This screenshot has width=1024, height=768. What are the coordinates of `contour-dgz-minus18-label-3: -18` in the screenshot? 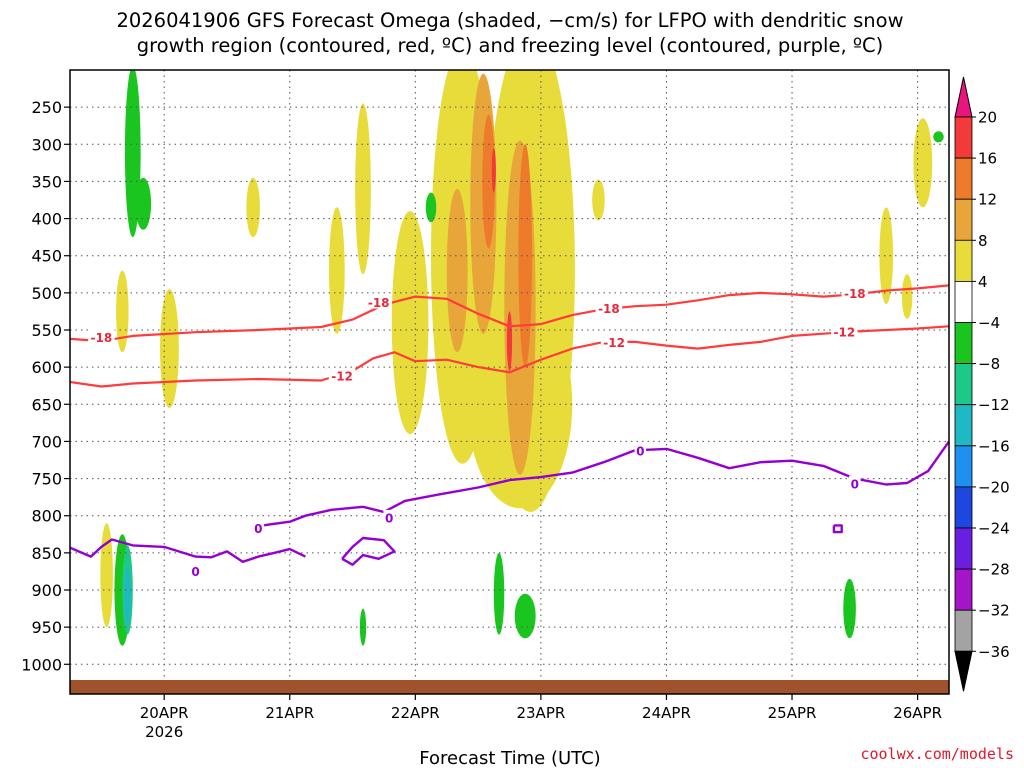 It's located at (855, 294).